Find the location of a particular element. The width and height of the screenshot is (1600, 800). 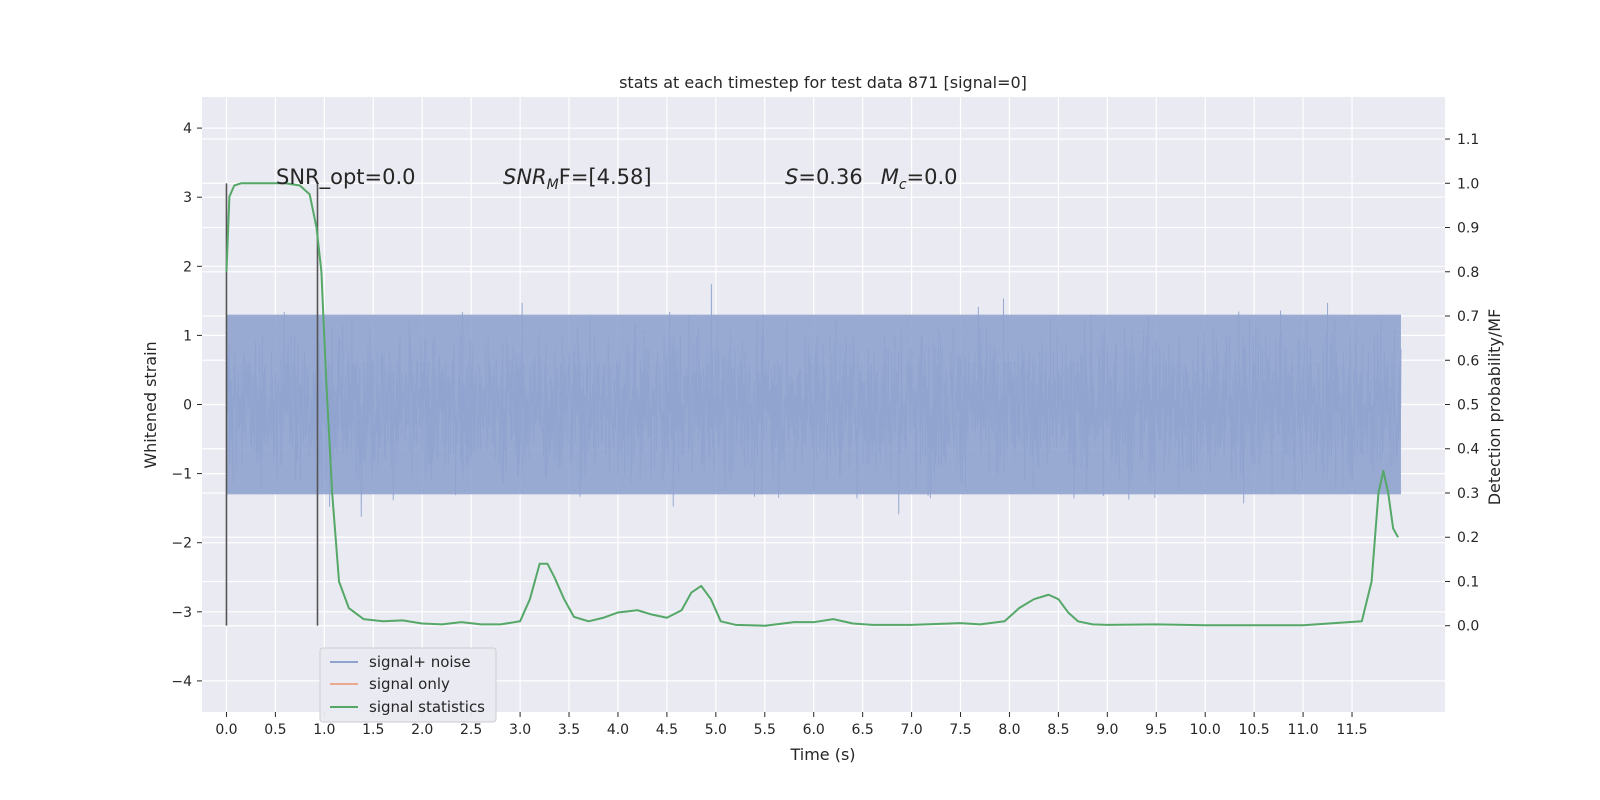

y2-tick-label-2: 0.2 is located at coordinates (1468, 538).